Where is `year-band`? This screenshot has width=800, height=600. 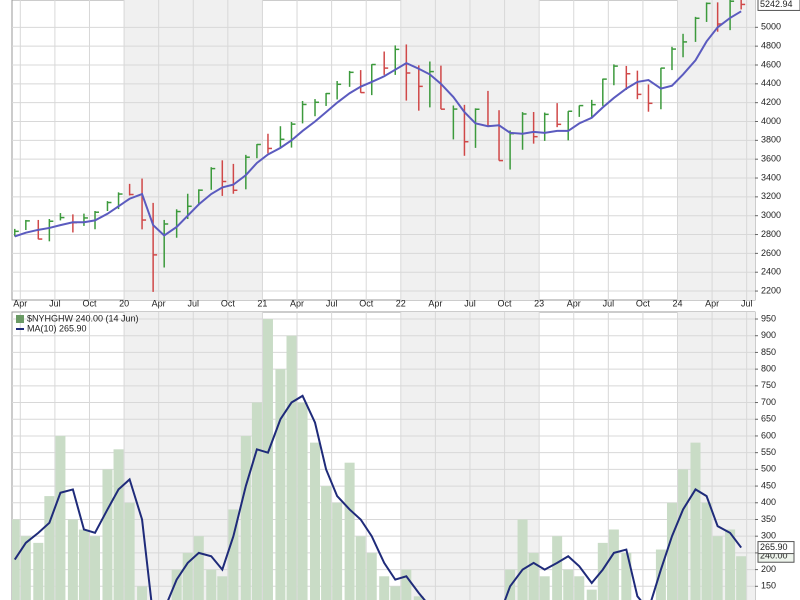 year-band is located at coordinates (716, 150).